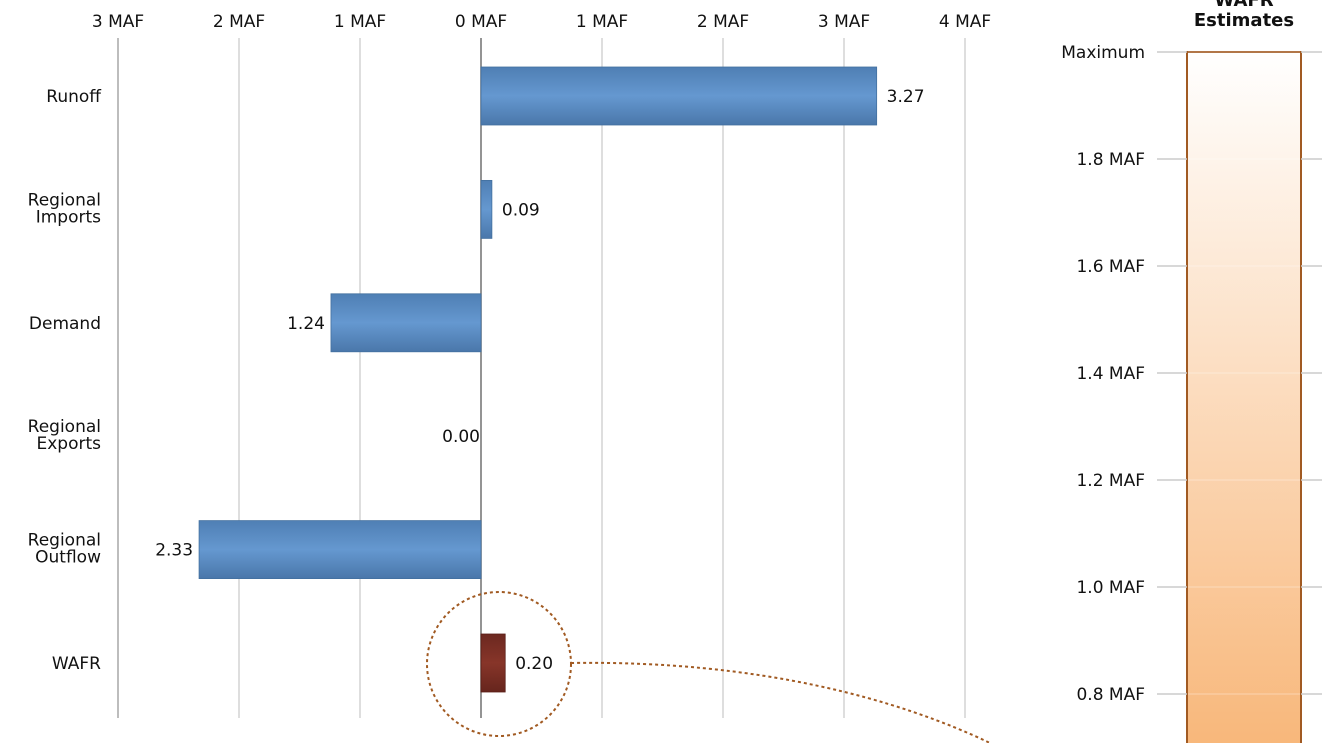 The height and width of the screenshot is (743, 1329). I want to click on scale-tick-label: 1.8 MAF, so click(1110, 160).